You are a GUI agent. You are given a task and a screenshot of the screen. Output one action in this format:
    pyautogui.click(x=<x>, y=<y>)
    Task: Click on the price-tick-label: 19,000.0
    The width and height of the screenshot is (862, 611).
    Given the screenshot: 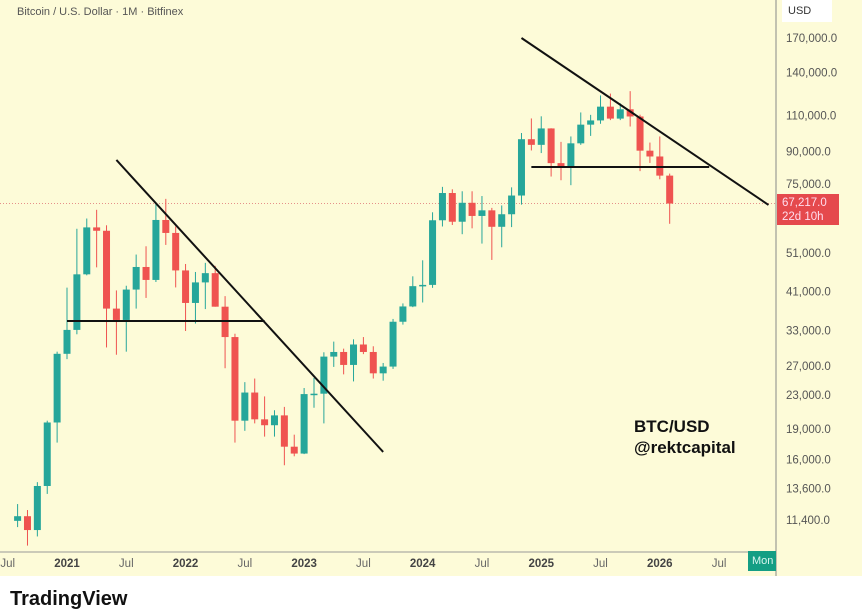 What is the action you would take?
    pyautogui.click(x=808, y=430)
    